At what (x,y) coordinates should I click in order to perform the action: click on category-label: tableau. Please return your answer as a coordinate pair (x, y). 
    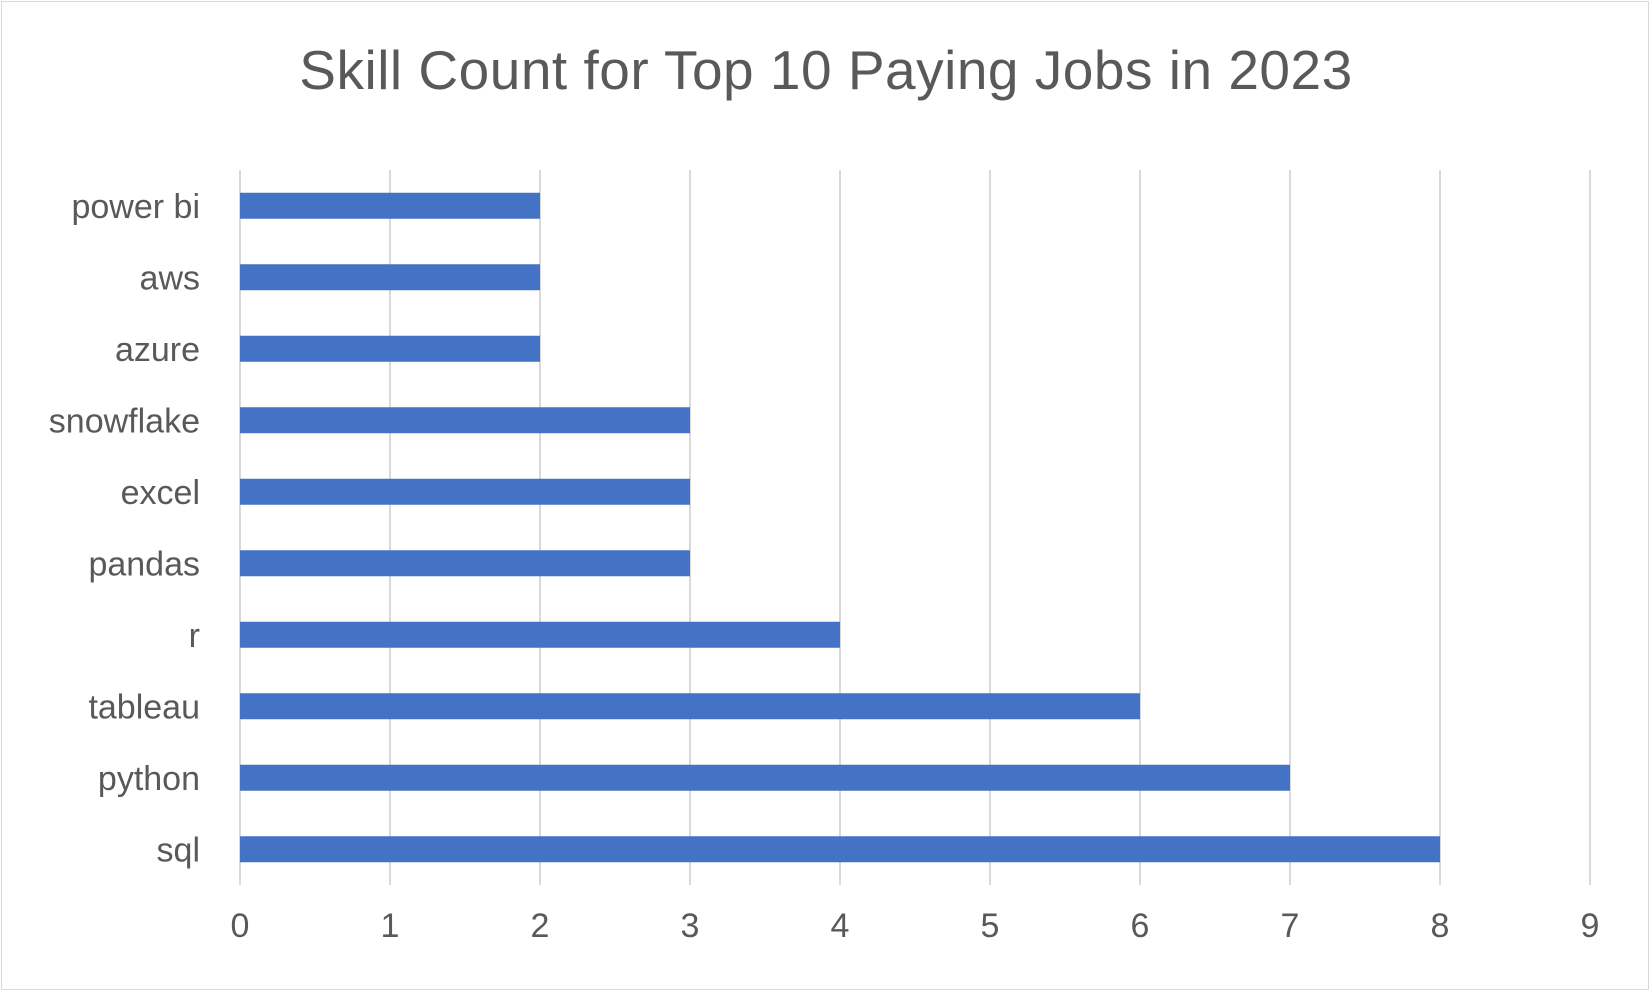
    Looking at the image, I should click on (144, 707).